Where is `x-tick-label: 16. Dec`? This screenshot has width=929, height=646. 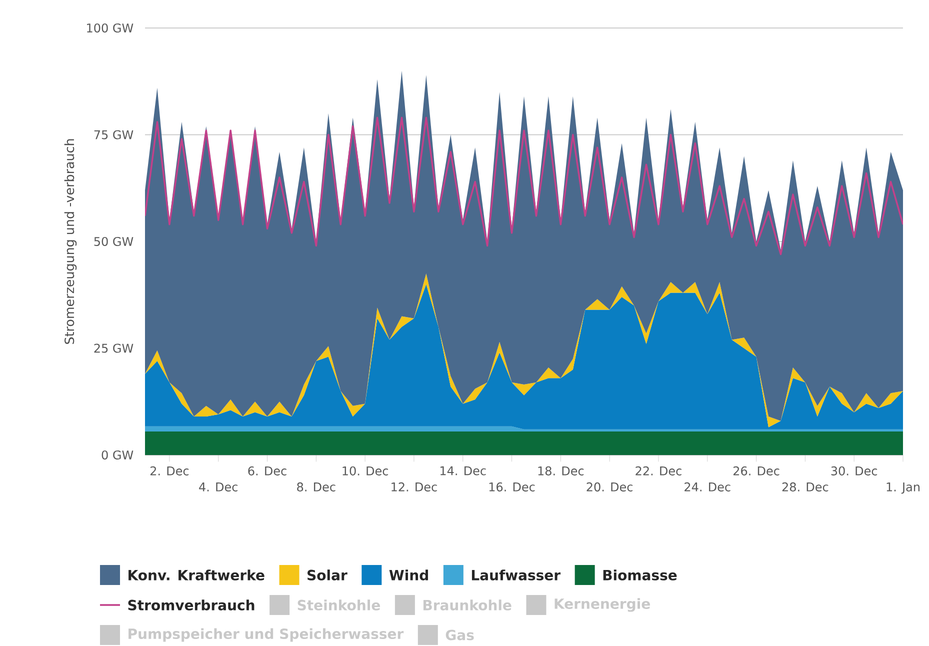
x-tick-label: 16. Dec is located at coordinates (512, 487).